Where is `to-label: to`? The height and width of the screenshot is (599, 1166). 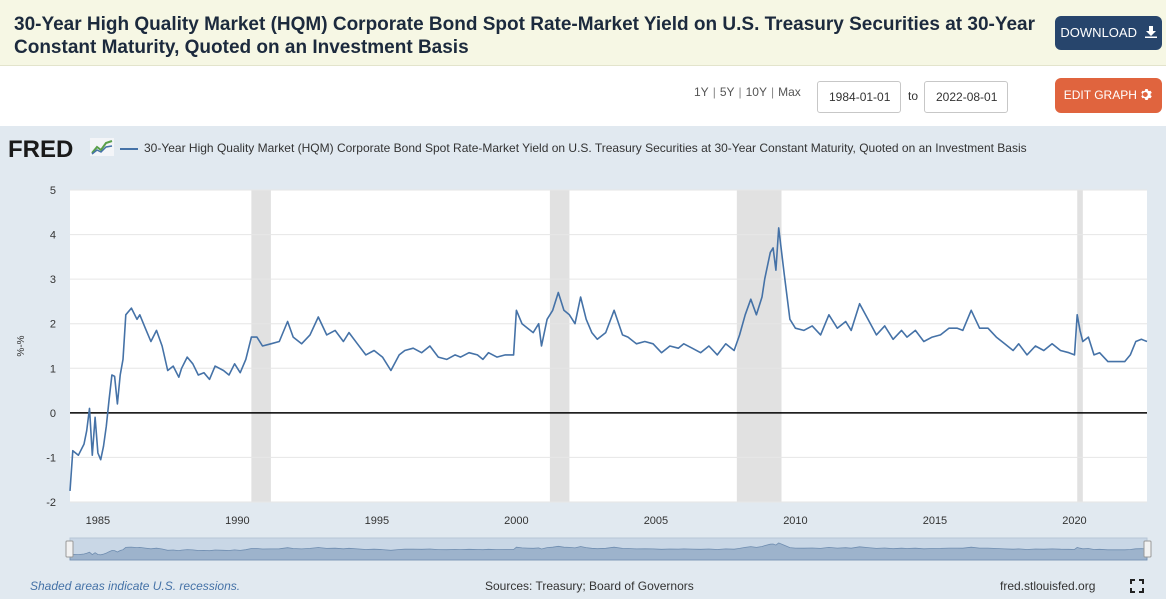
to-label: to is located at coordinates (913, 96).